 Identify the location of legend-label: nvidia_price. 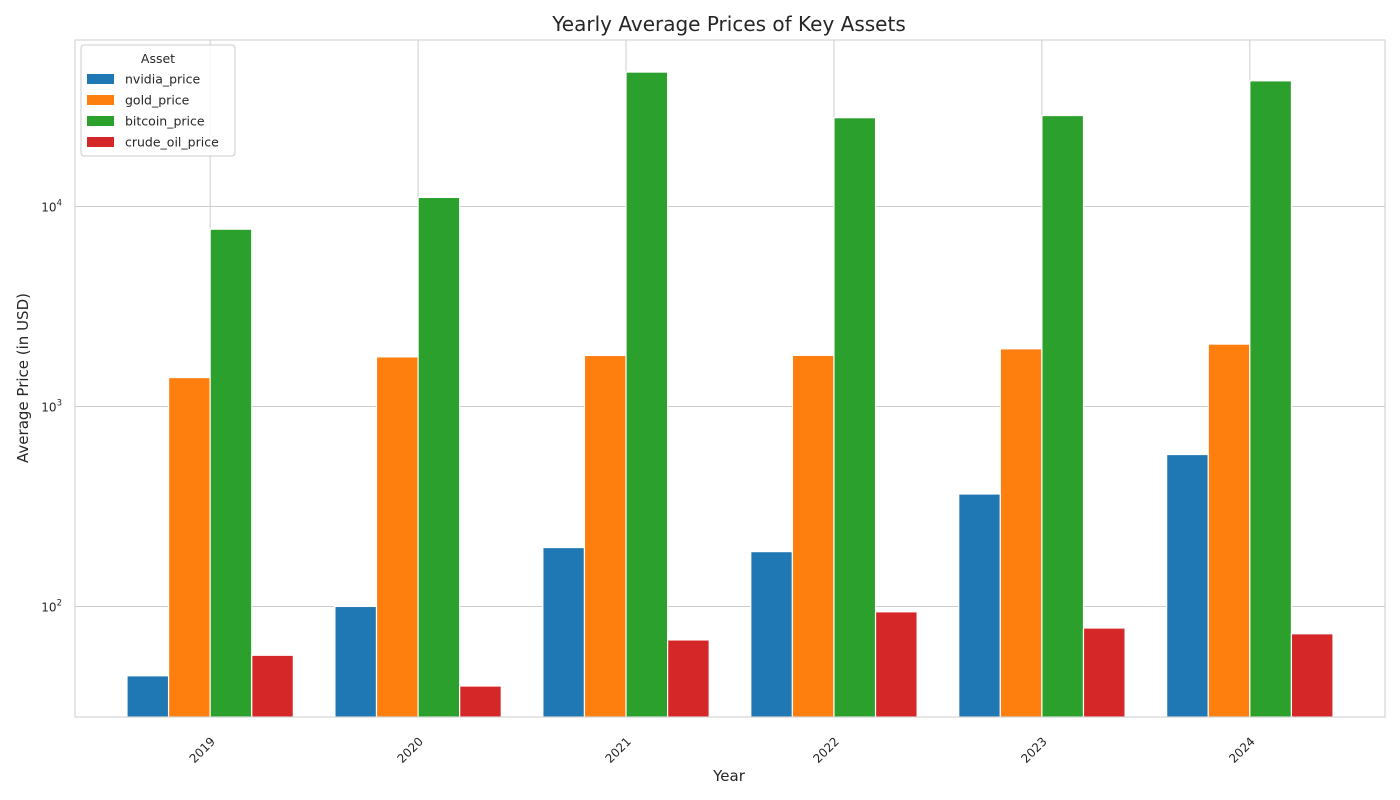
(163, 79).